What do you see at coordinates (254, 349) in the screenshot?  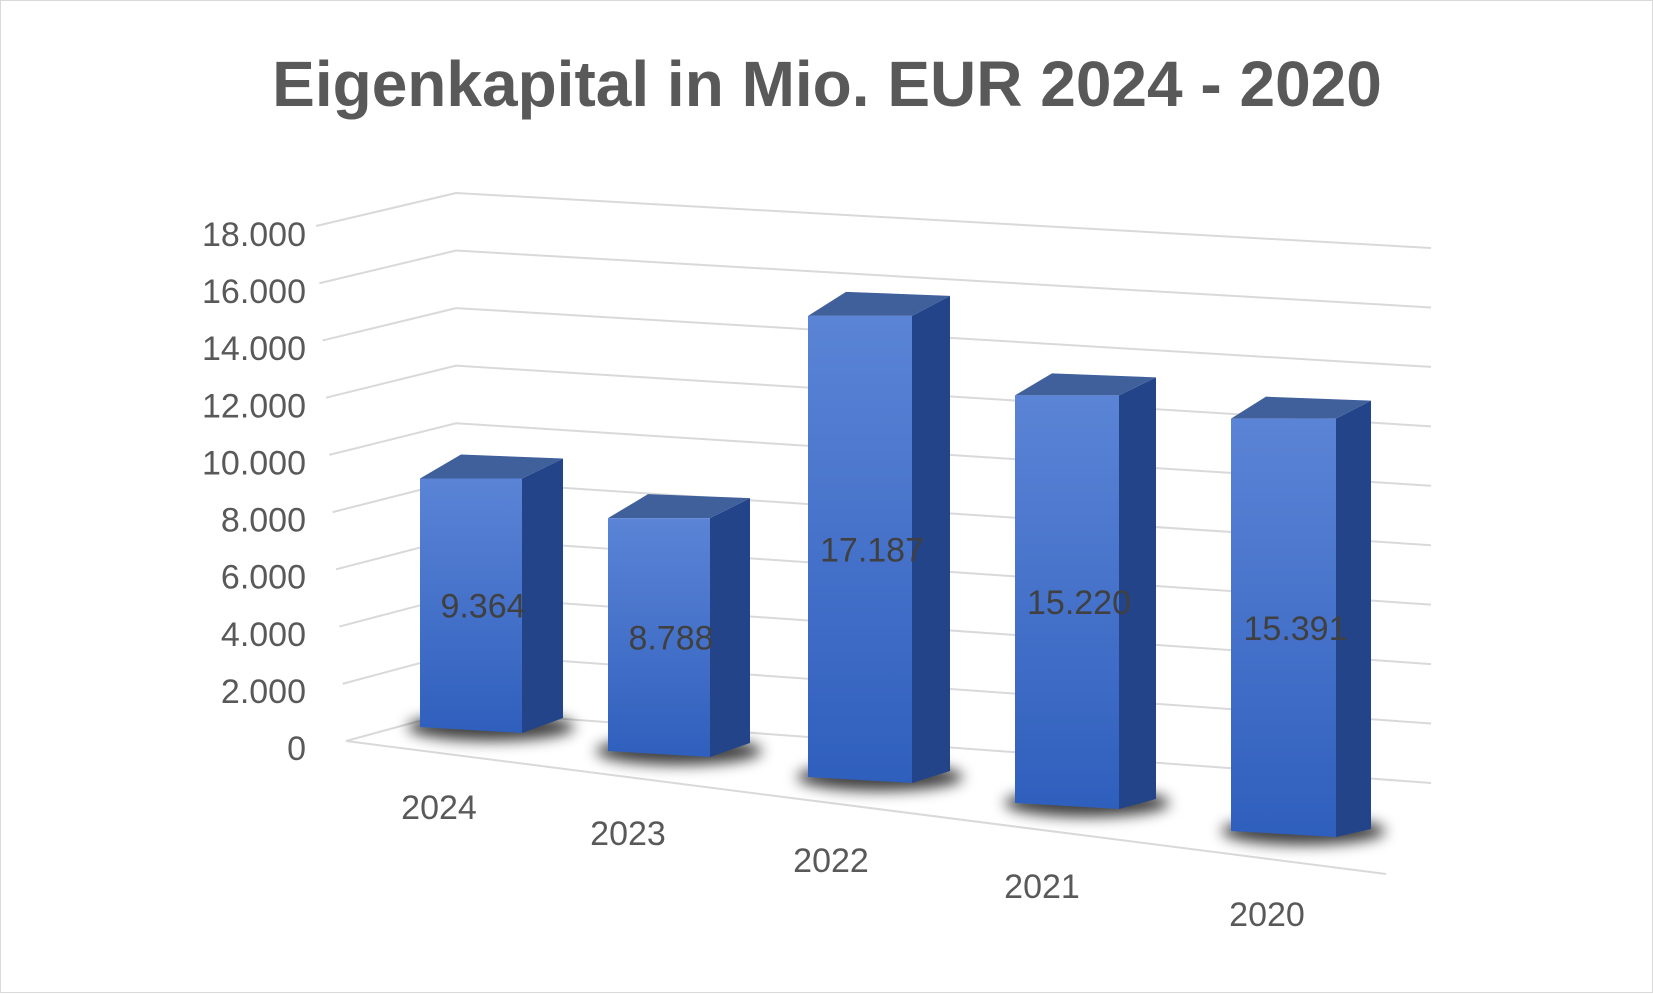 I see `y-tick-label: 14.000` at bounding box center [254, 349].